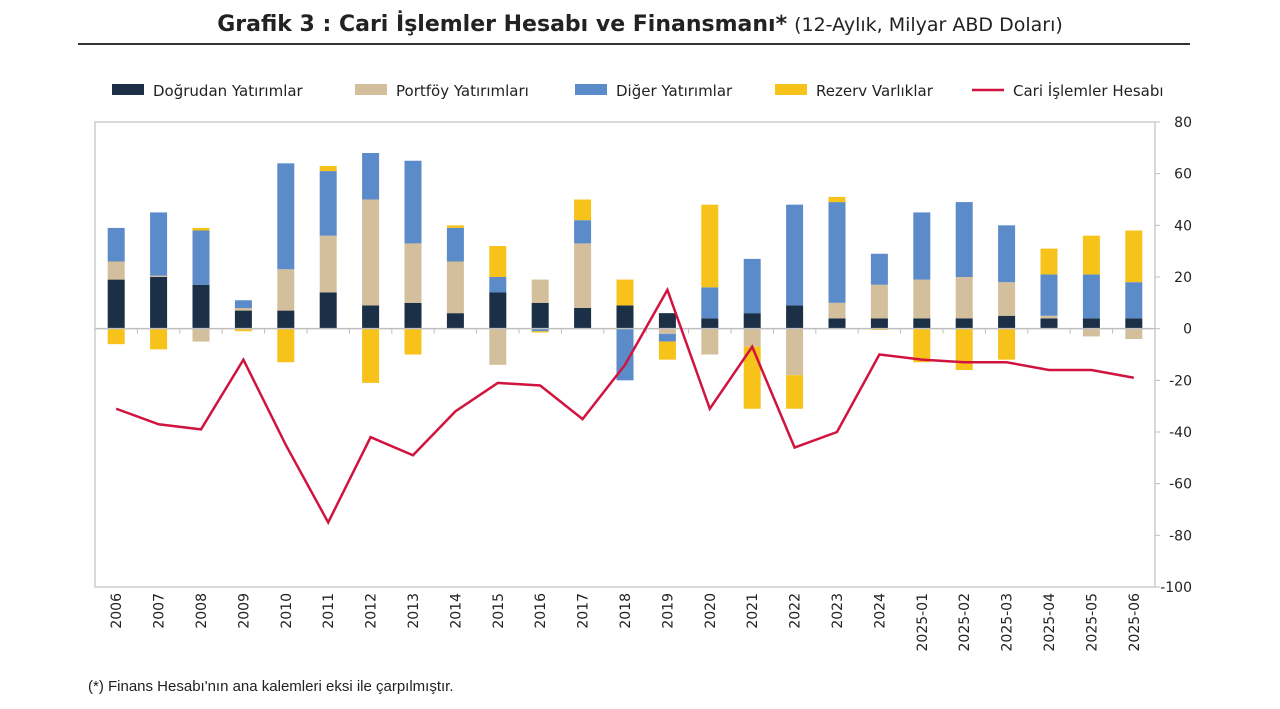 The height and width of the screenshot is (709, 1280). Describe the element at coordinates (201, 257) in the screenshot. I see `bar-di-er-yat-r-mlar-2008` at that location.